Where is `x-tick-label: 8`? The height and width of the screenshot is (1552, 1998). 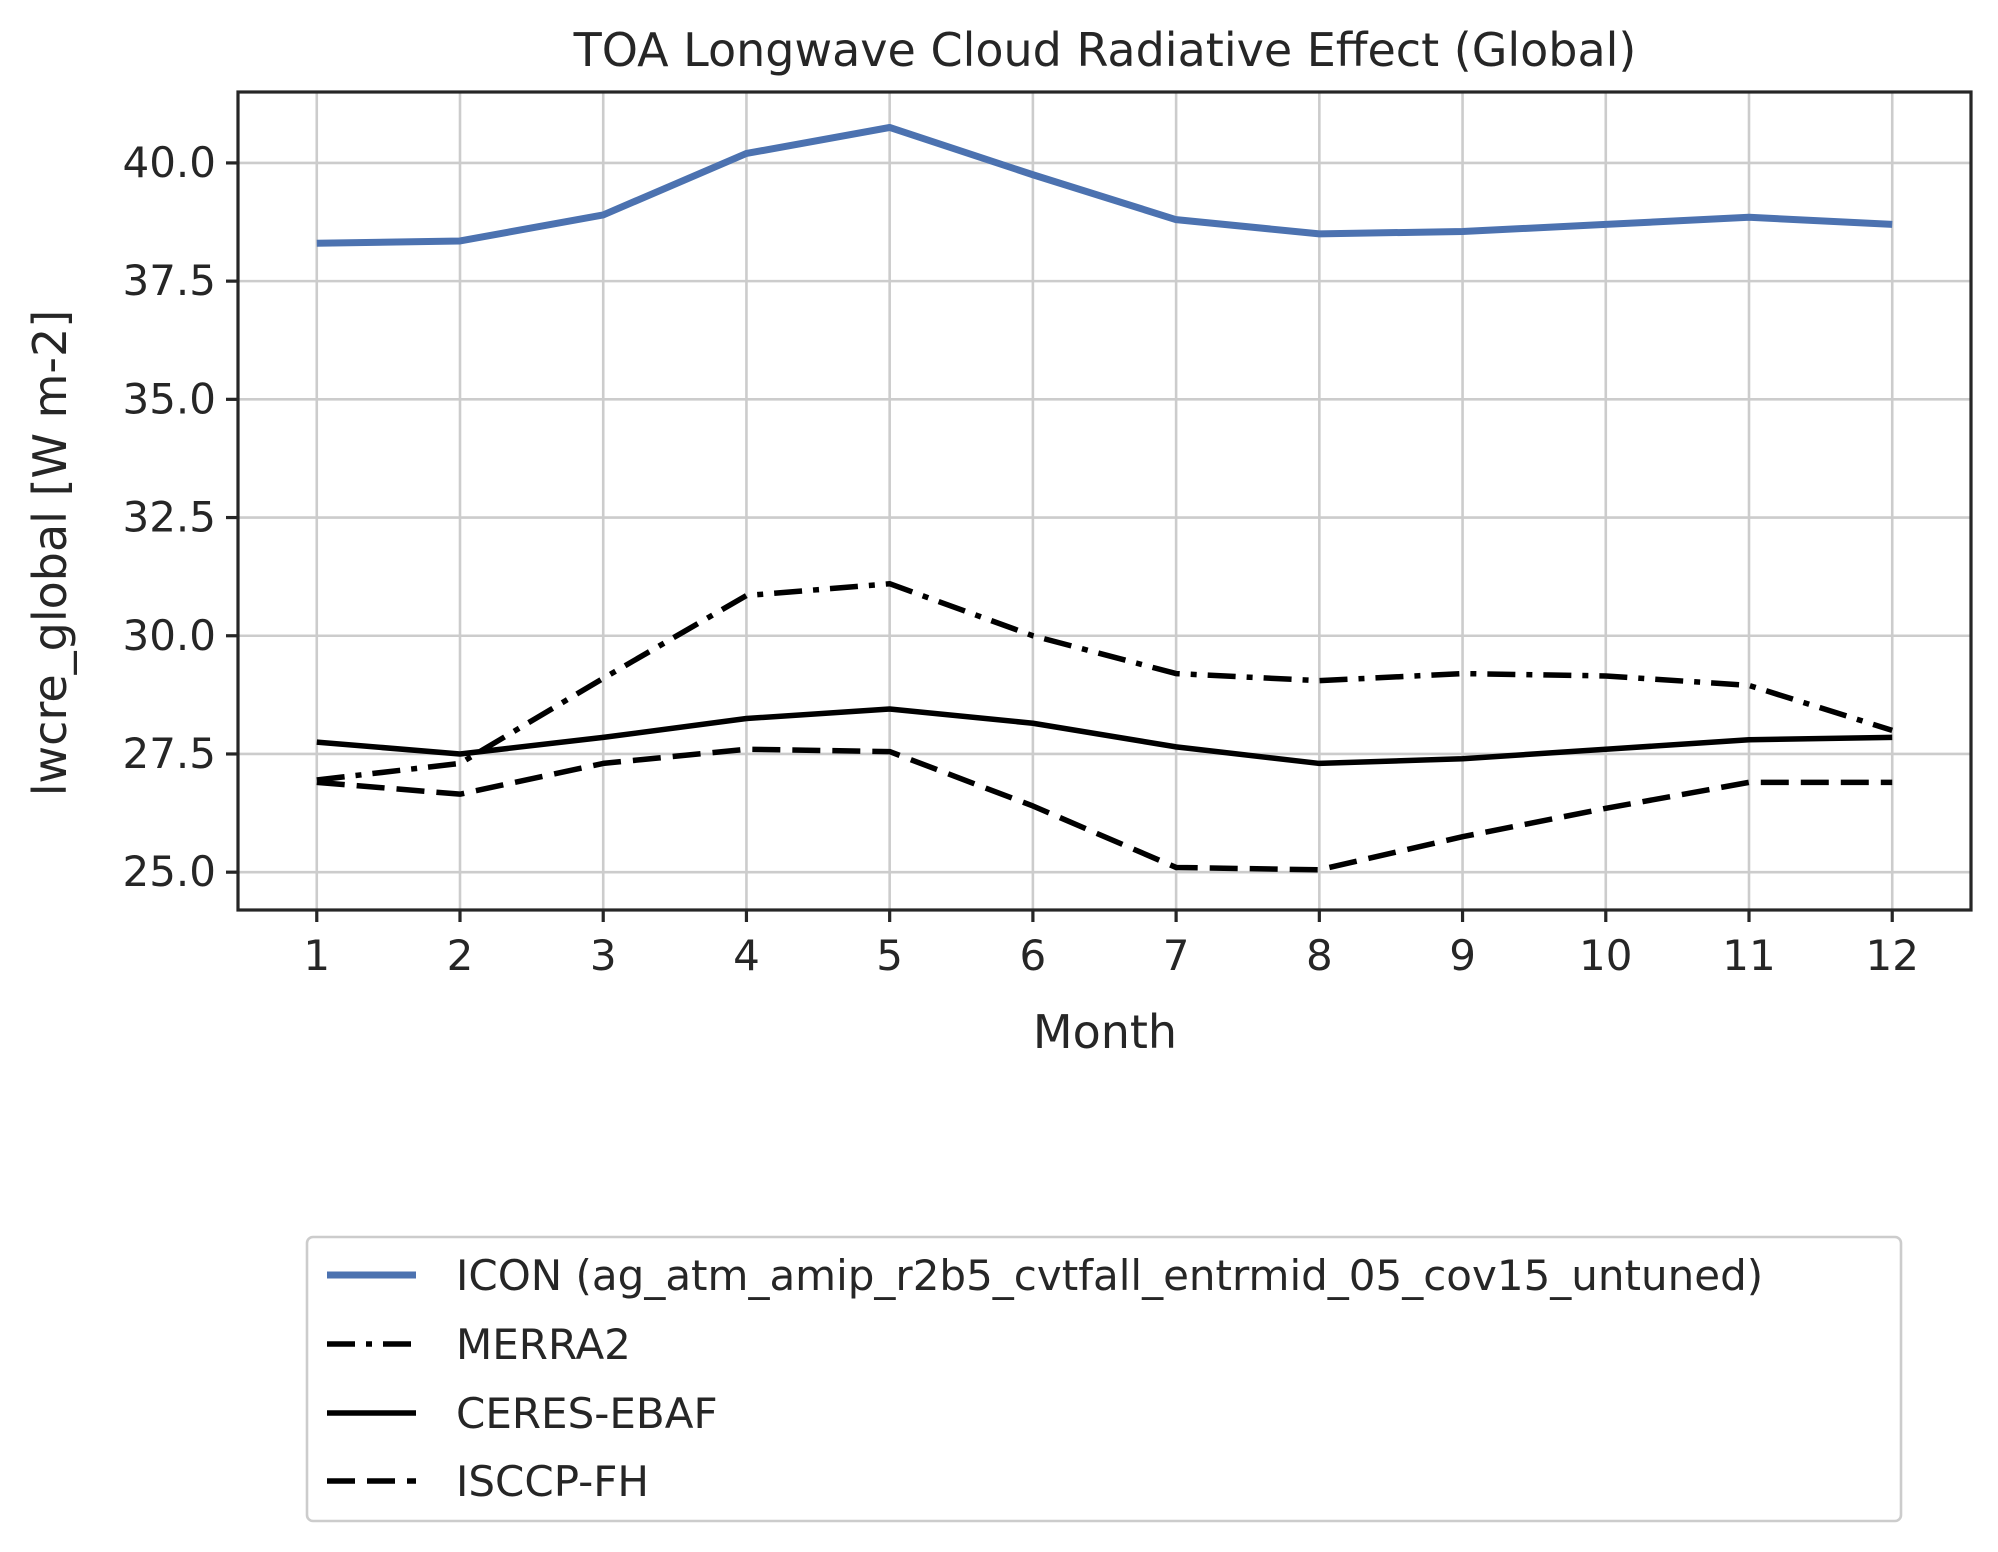
x-tick-label: 8 is located at coordinates (1319, 955).